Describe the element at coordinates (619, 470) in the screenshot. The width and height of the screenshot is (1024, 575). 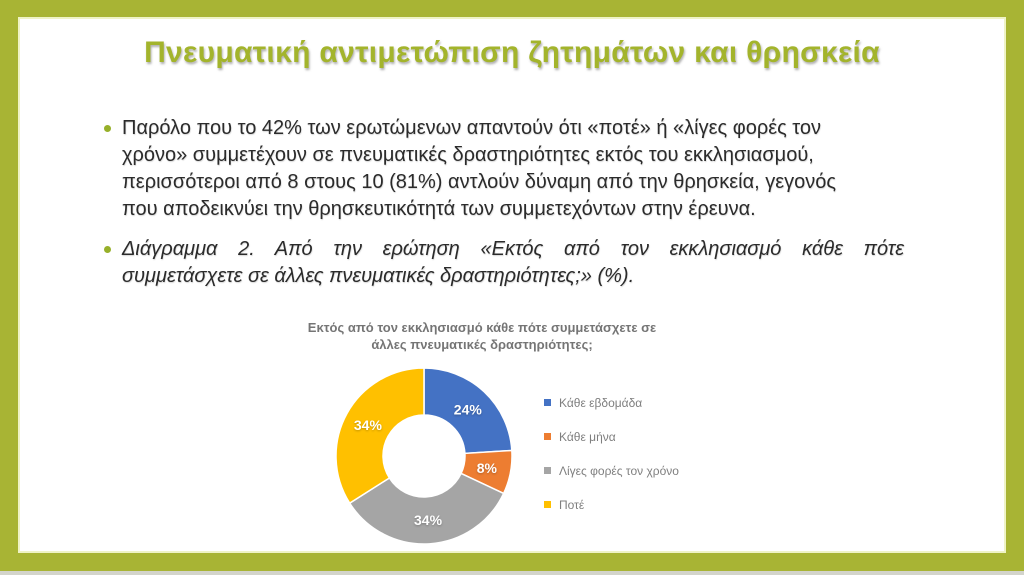
I see `legend-label: Λίγες φορές τον χρόνο` at that location.